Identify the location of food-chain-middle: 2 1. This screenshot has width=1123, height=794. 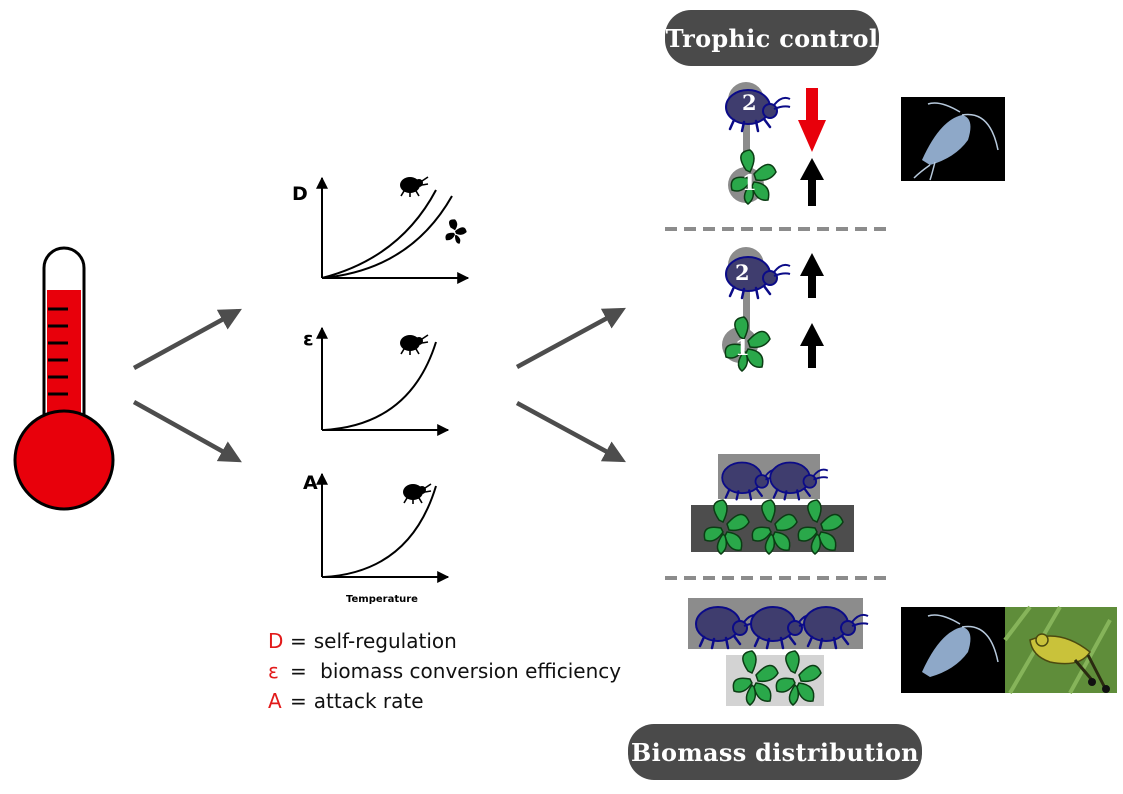
(773, 309).